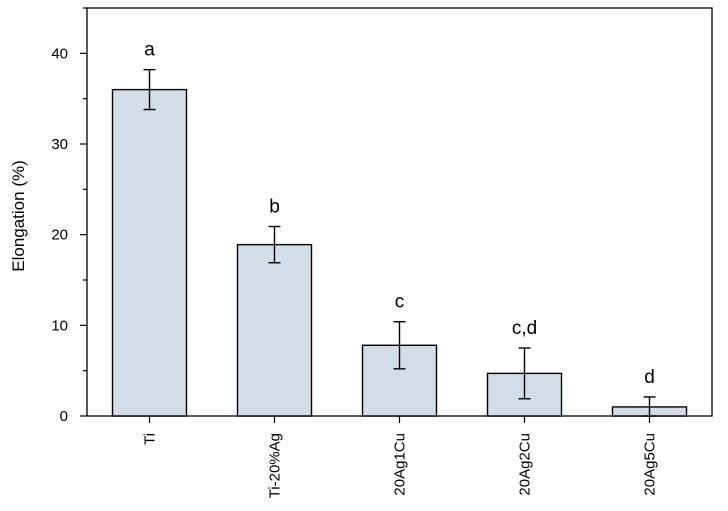 This screenshot has width=728, height=511. Describe the element at coordinates (150, 439) in the screenshot. I see `x-tick-label: Ti` at that location.